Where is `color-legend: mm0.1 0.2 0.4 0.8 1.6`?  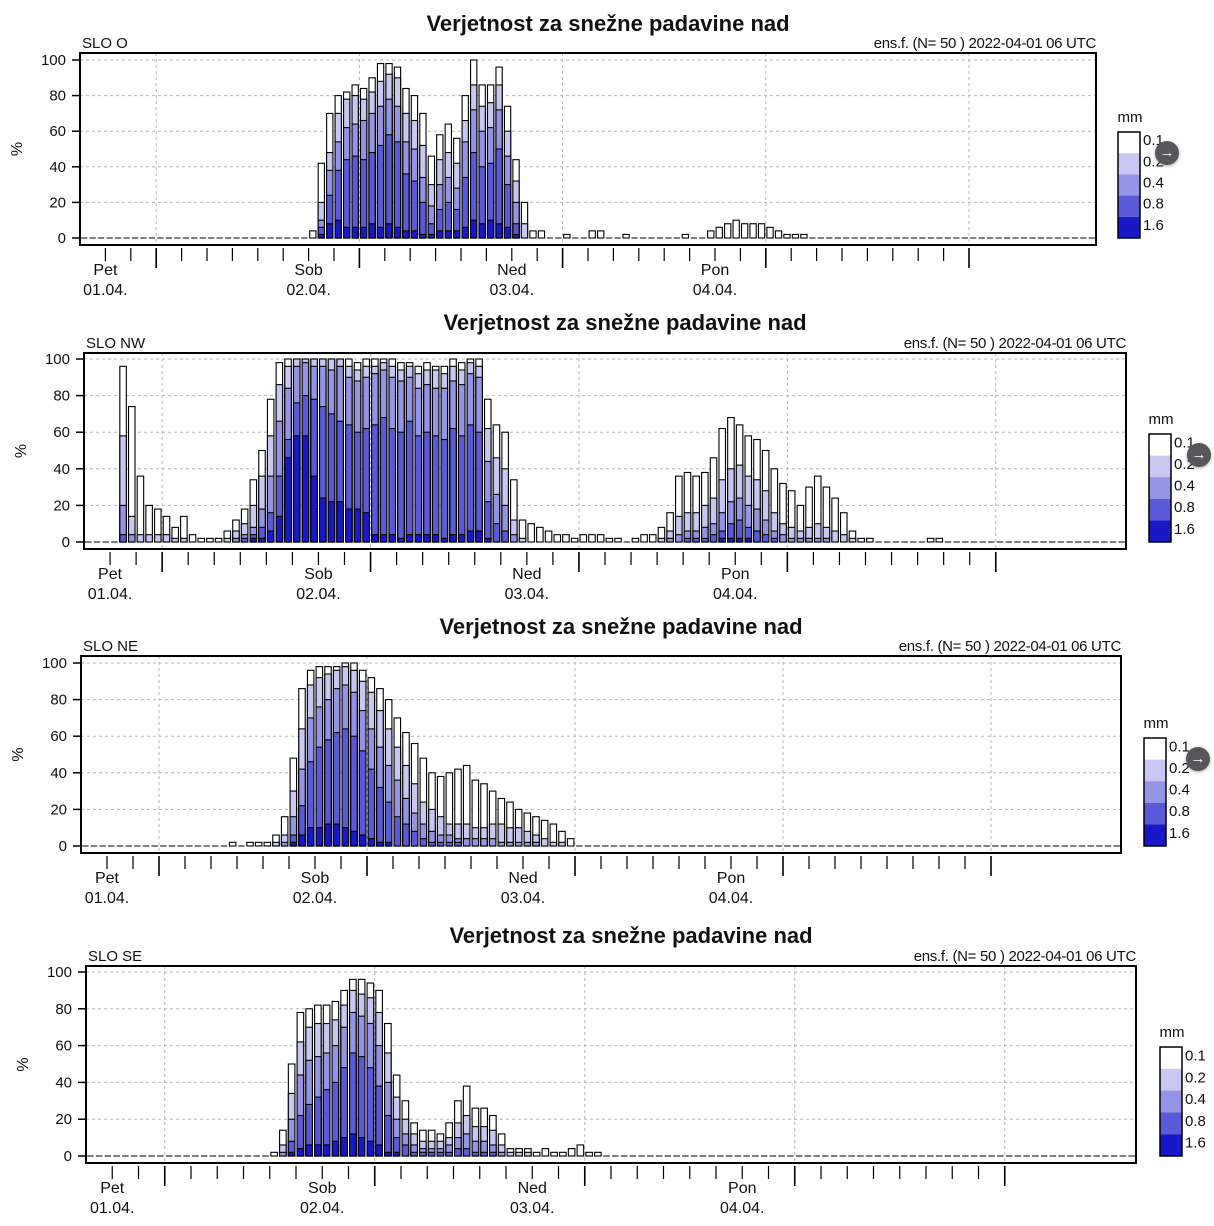 color-legend: mm0.1 0.2 0.4 0.8 1.6 is located at coordinates (1182, 1090).